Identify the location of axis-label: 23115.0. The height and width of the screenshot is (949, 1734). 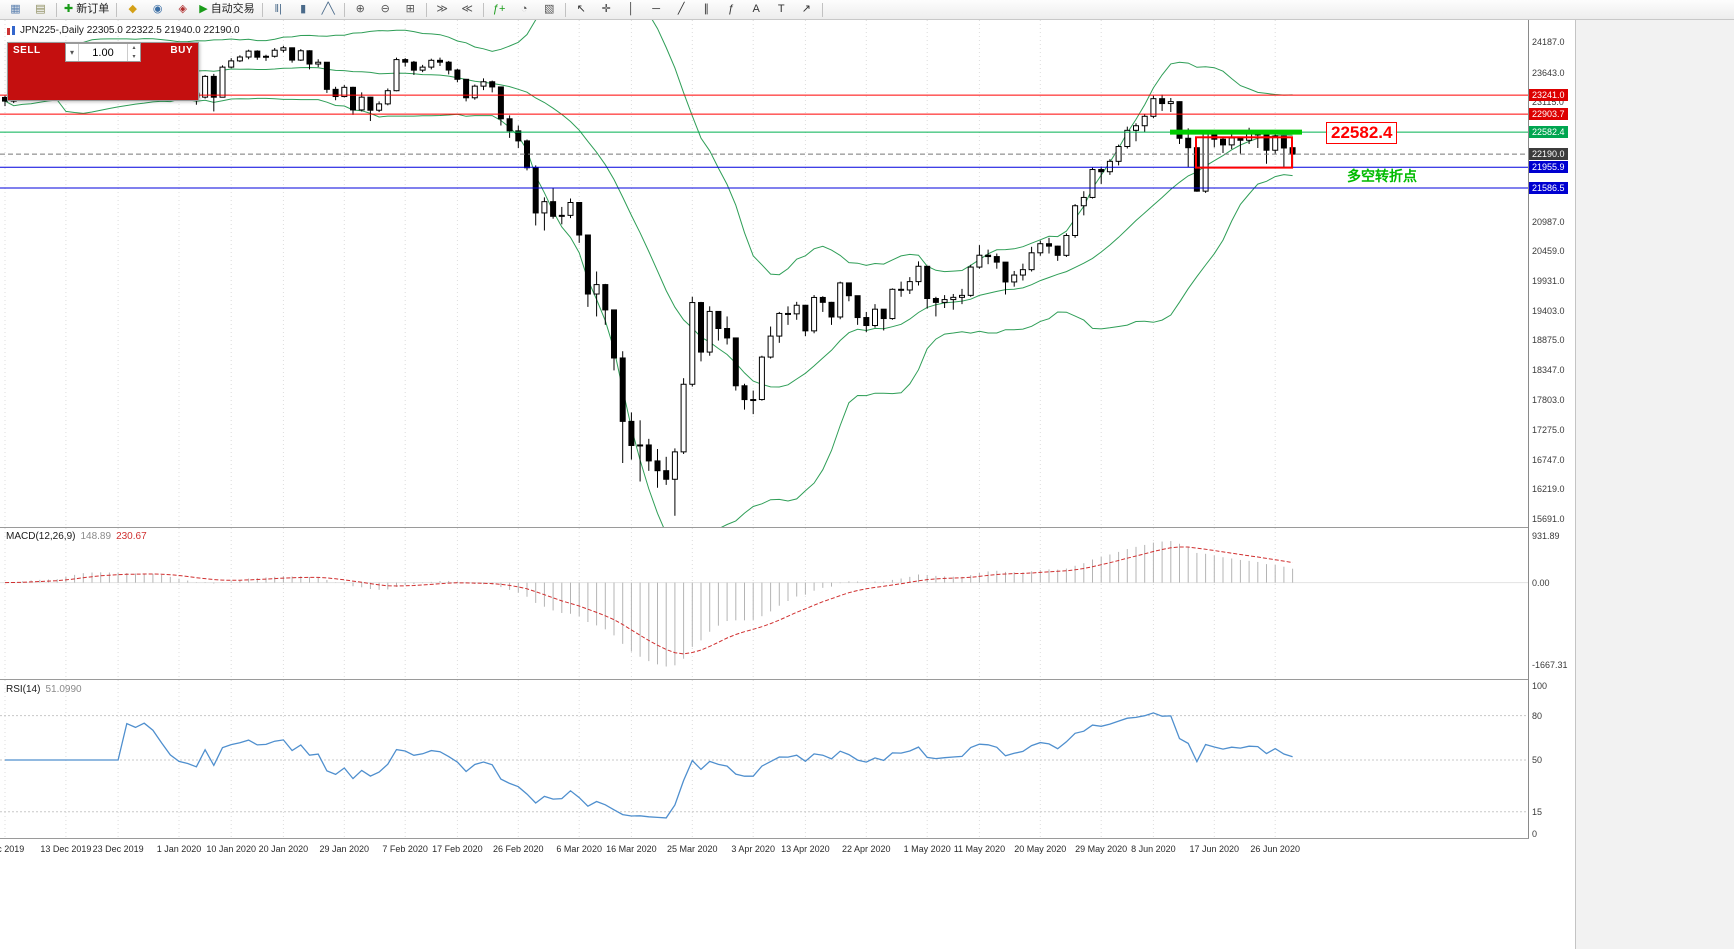
(1548, 102).